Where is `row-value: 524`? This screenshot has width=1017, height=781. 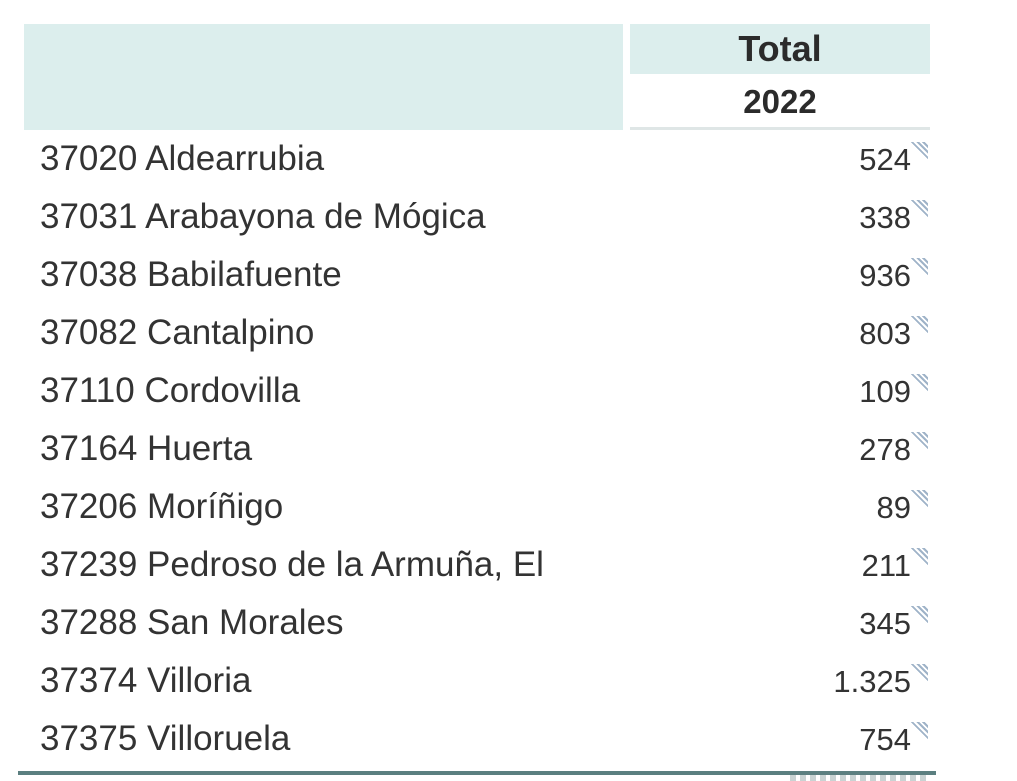 row-value: 524 is located at coordinates (885, 159).